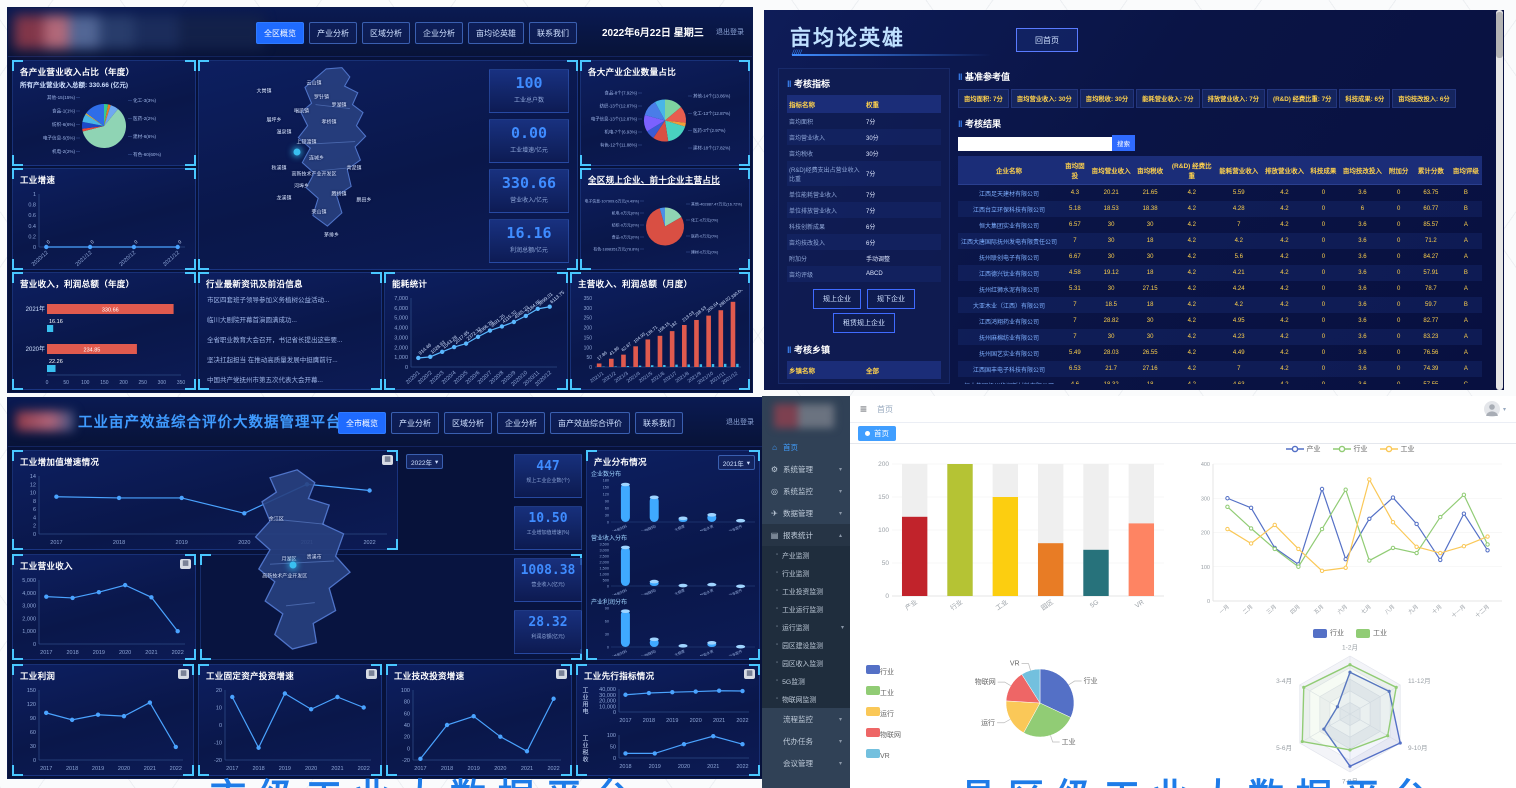 Image resolution: width=1516 pixels, height=788 pixels. I want to click on search-button: 搜索, so click(1123, 143).